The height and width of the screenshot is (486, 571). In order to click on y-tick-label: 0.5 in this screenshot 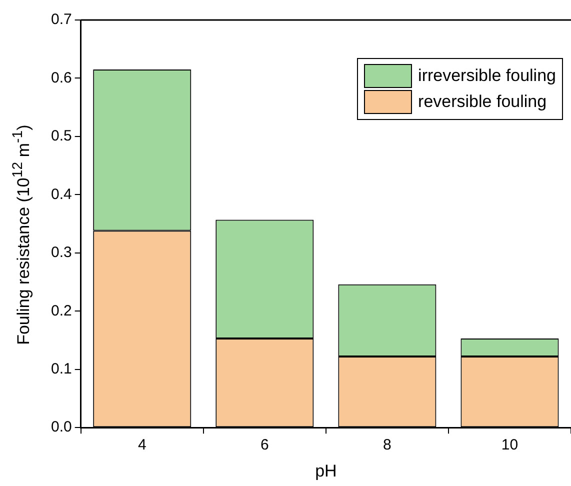, I will do `click(61, 136)`.